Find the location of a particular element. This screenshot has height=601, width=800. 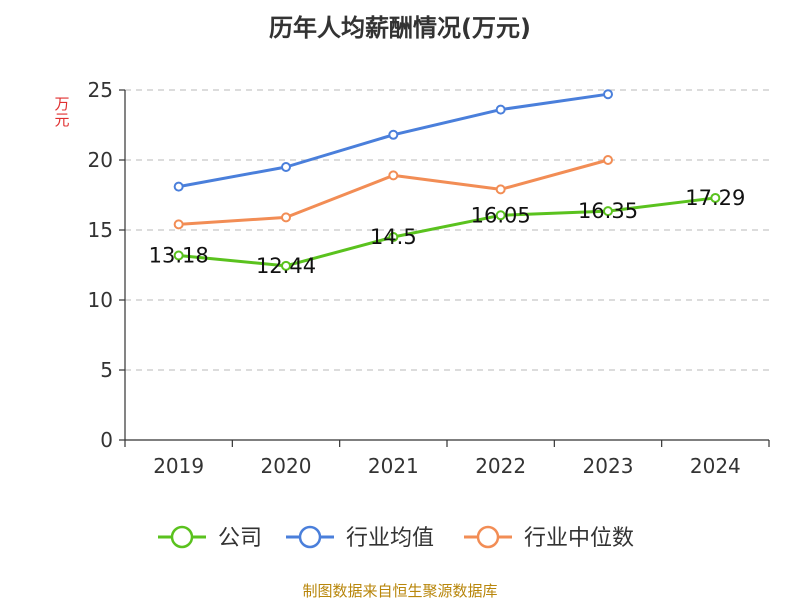

legend-item-0: 公司 is located at coordinates (210, 538).